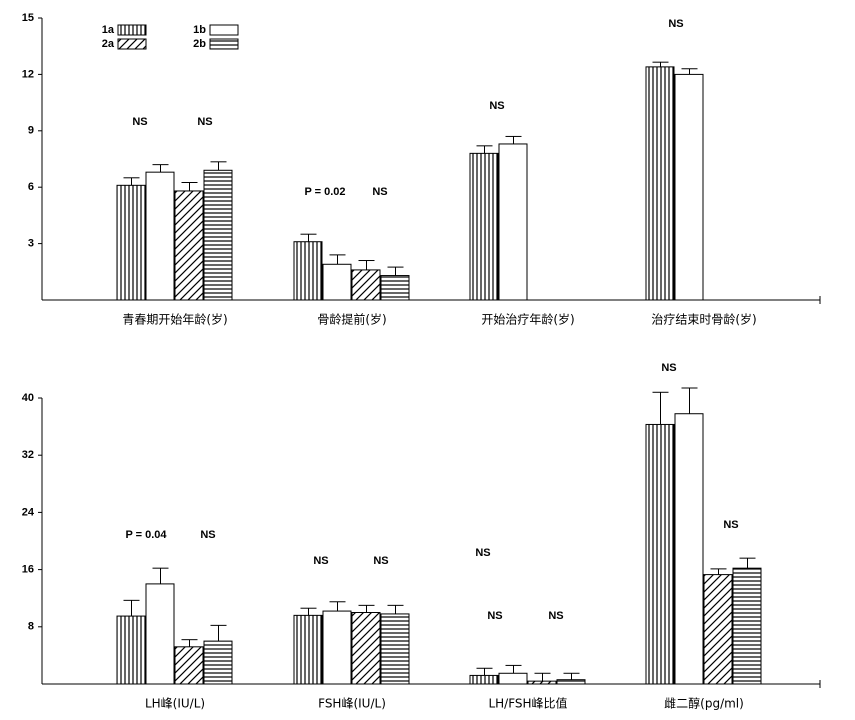 This screenshot has height=720, width=855. What do you see at coordinates (31, 131) in the screenshot?
I see `y-tick-label: 9` at bounding box center [31, 131].